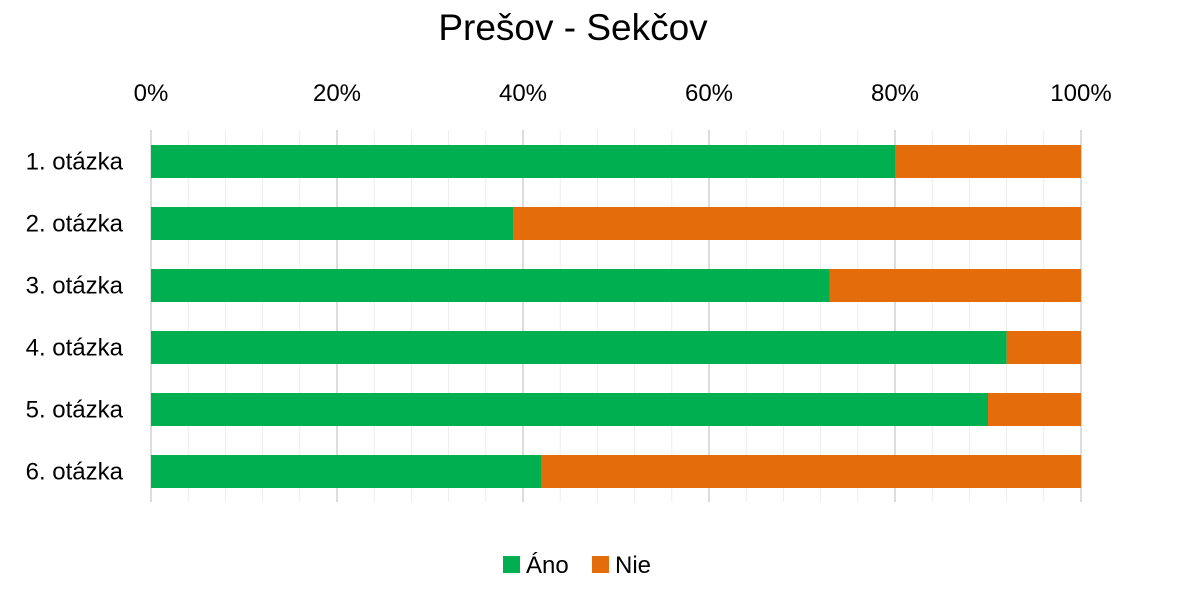  Describe the element at coordinates (623, 93) in the screenshot. I see `x-axis-tick-labels: 0% 20% 40% 60% 80% 100%` at that location.